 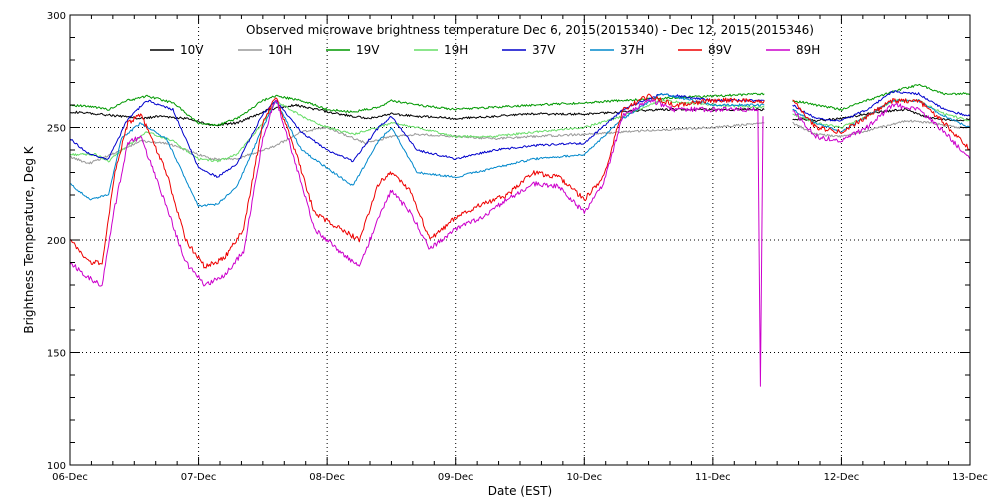 What do you see at coordinates (520, 491) in the screenshot?
I see `x-axis-label: Date (EST)` at bounding box center [520, 491].